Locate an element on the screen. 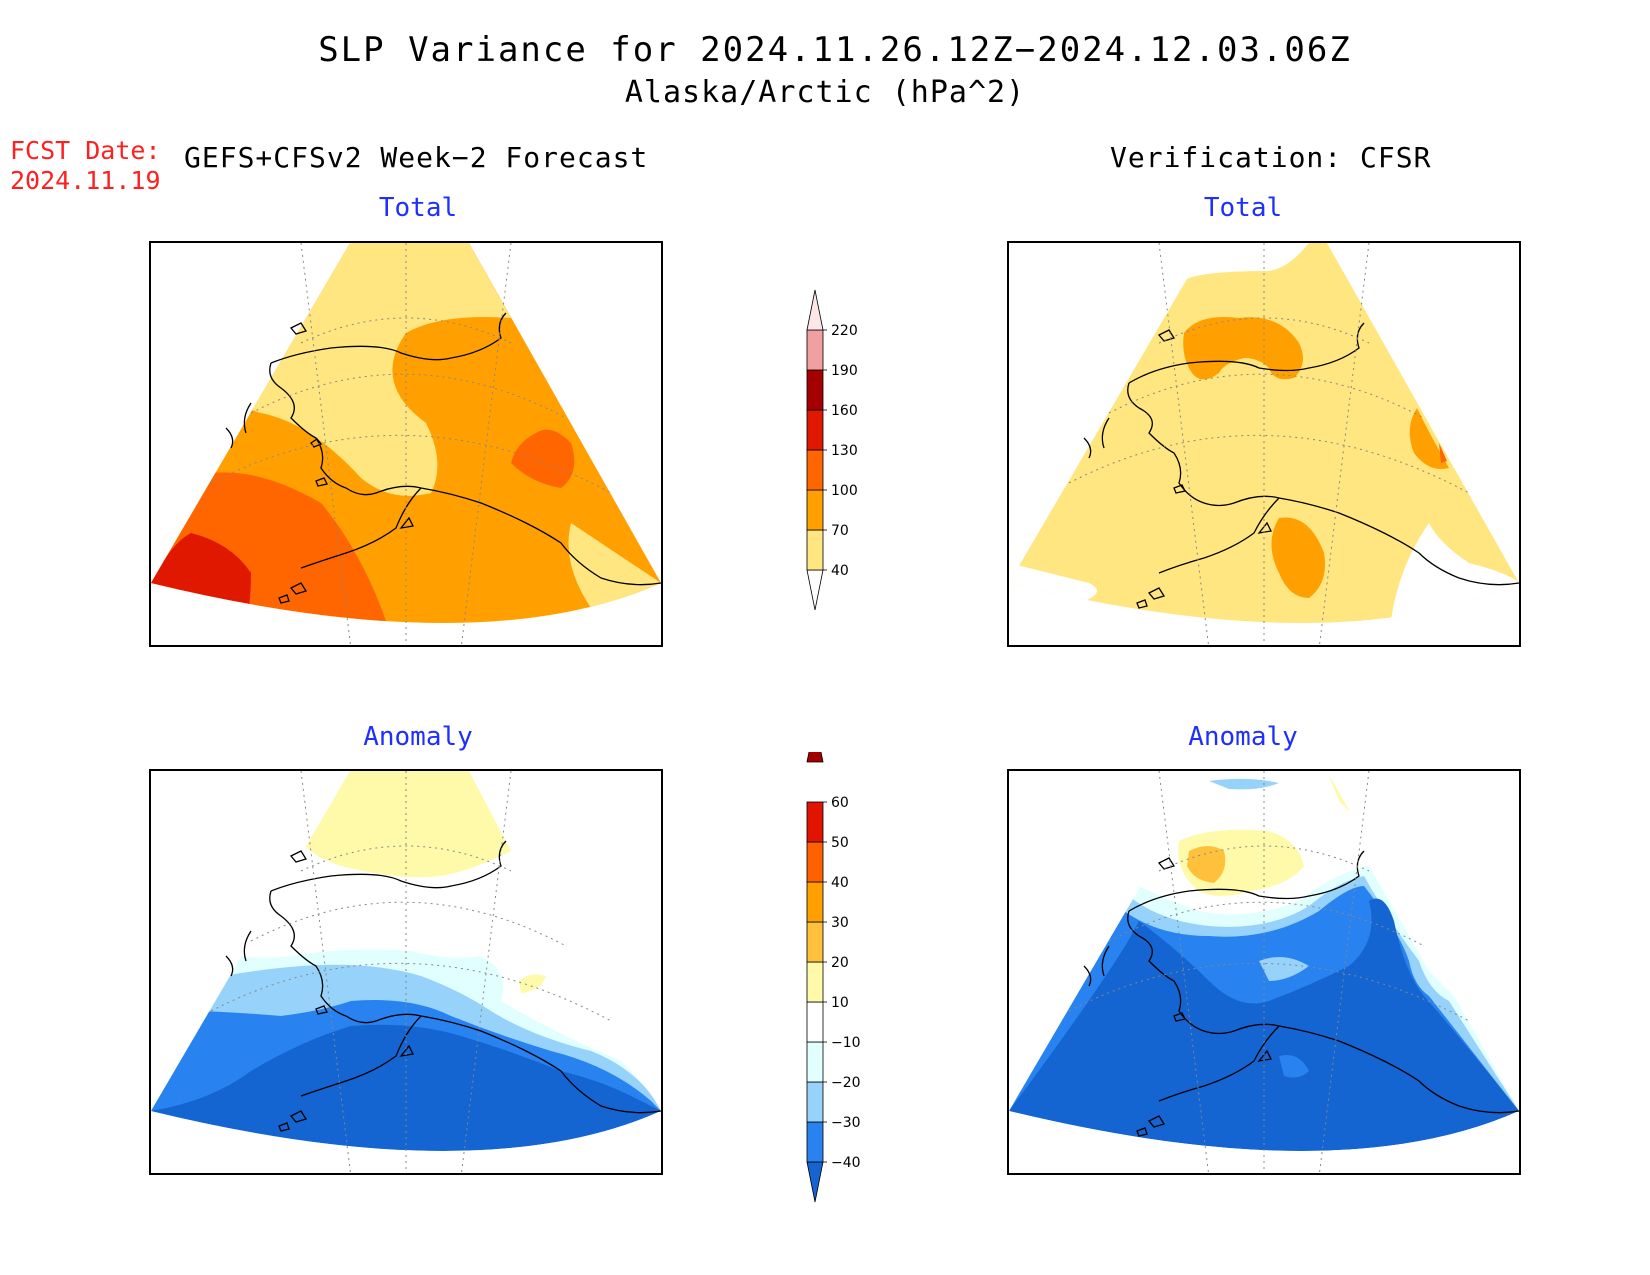  forecast-total-title: Total is located at coordinates (418, 208).